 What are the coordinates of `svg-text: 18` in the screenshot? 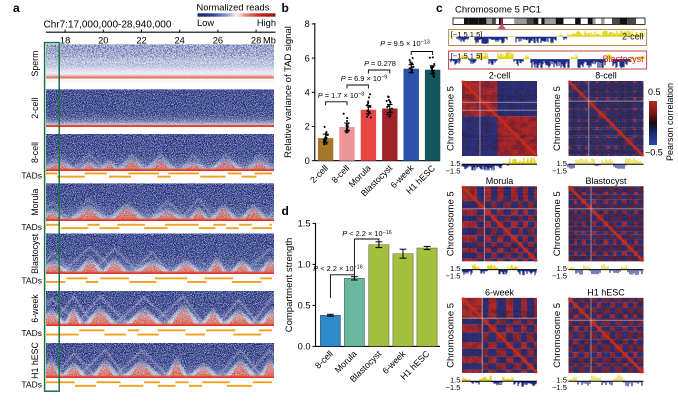 It's located at (65, 41).